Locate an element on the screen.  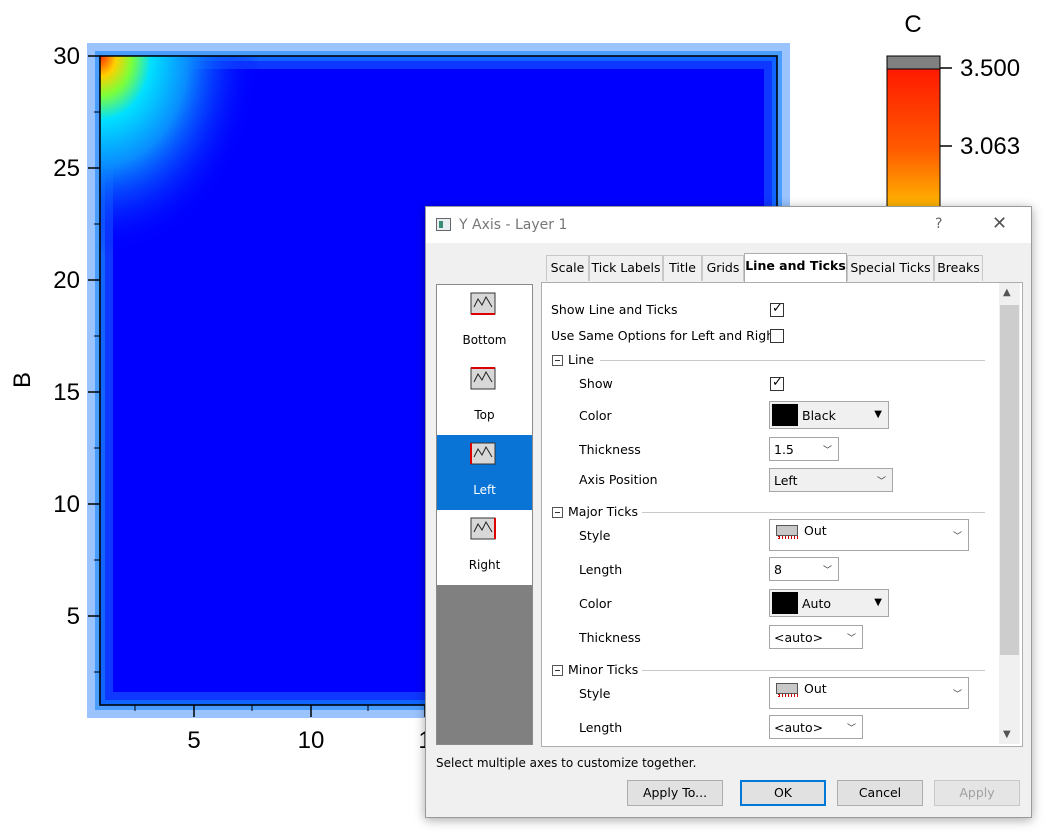
minor-style-value: Out is located at coordinates (815, 688).